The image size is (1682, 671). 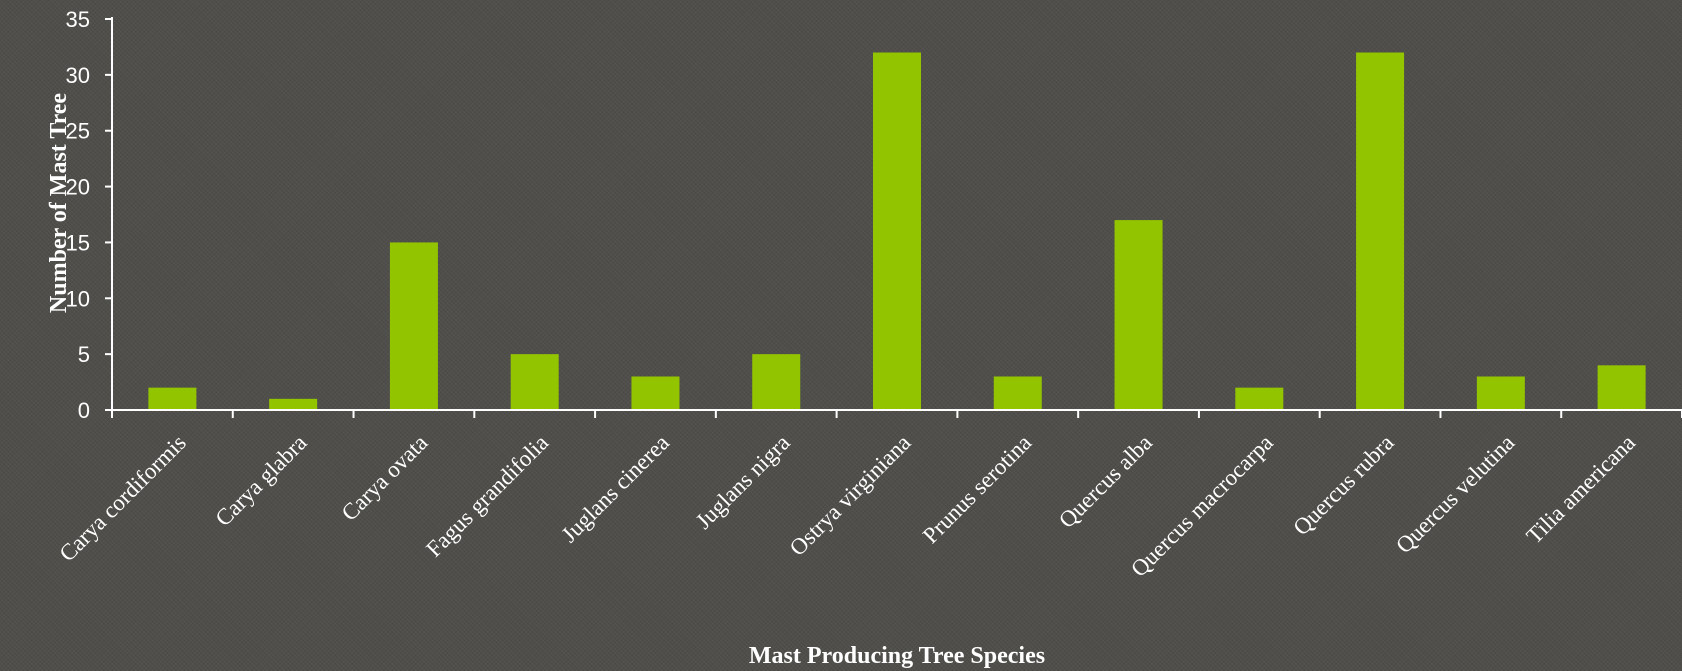 I want to click on x-tick-label: Juglans cinerea, so click(x=615, y=488).